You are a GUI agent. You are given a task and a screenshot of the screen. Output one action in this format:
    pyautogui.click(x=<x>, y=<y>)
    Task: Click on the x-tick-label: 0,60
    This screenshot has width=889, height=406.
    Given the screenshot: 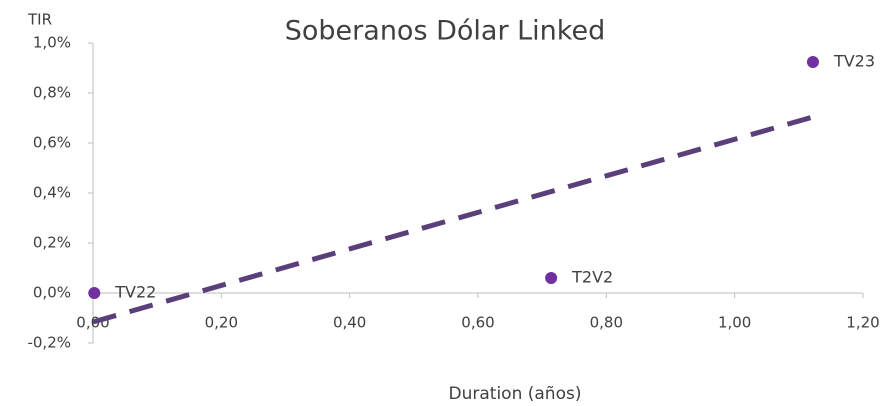 What is the action you would take?
    pyautogui.click(x=477, y=323)
    